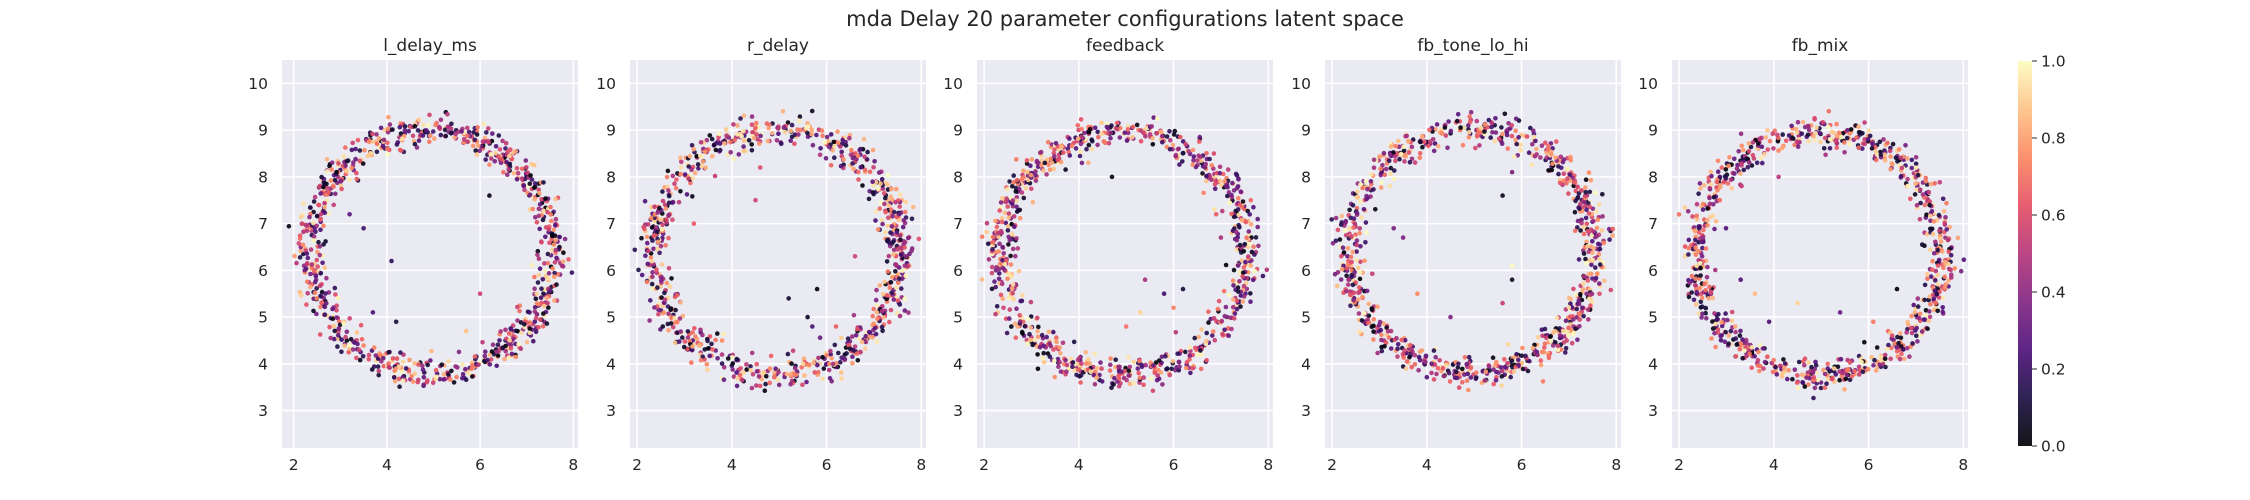 This screenshot has width=2250, height=500. What do you see at coordinates (1174, 465) in the screenshot?
I see `x-tick-label: 6` at bounding box center [1174, 465].